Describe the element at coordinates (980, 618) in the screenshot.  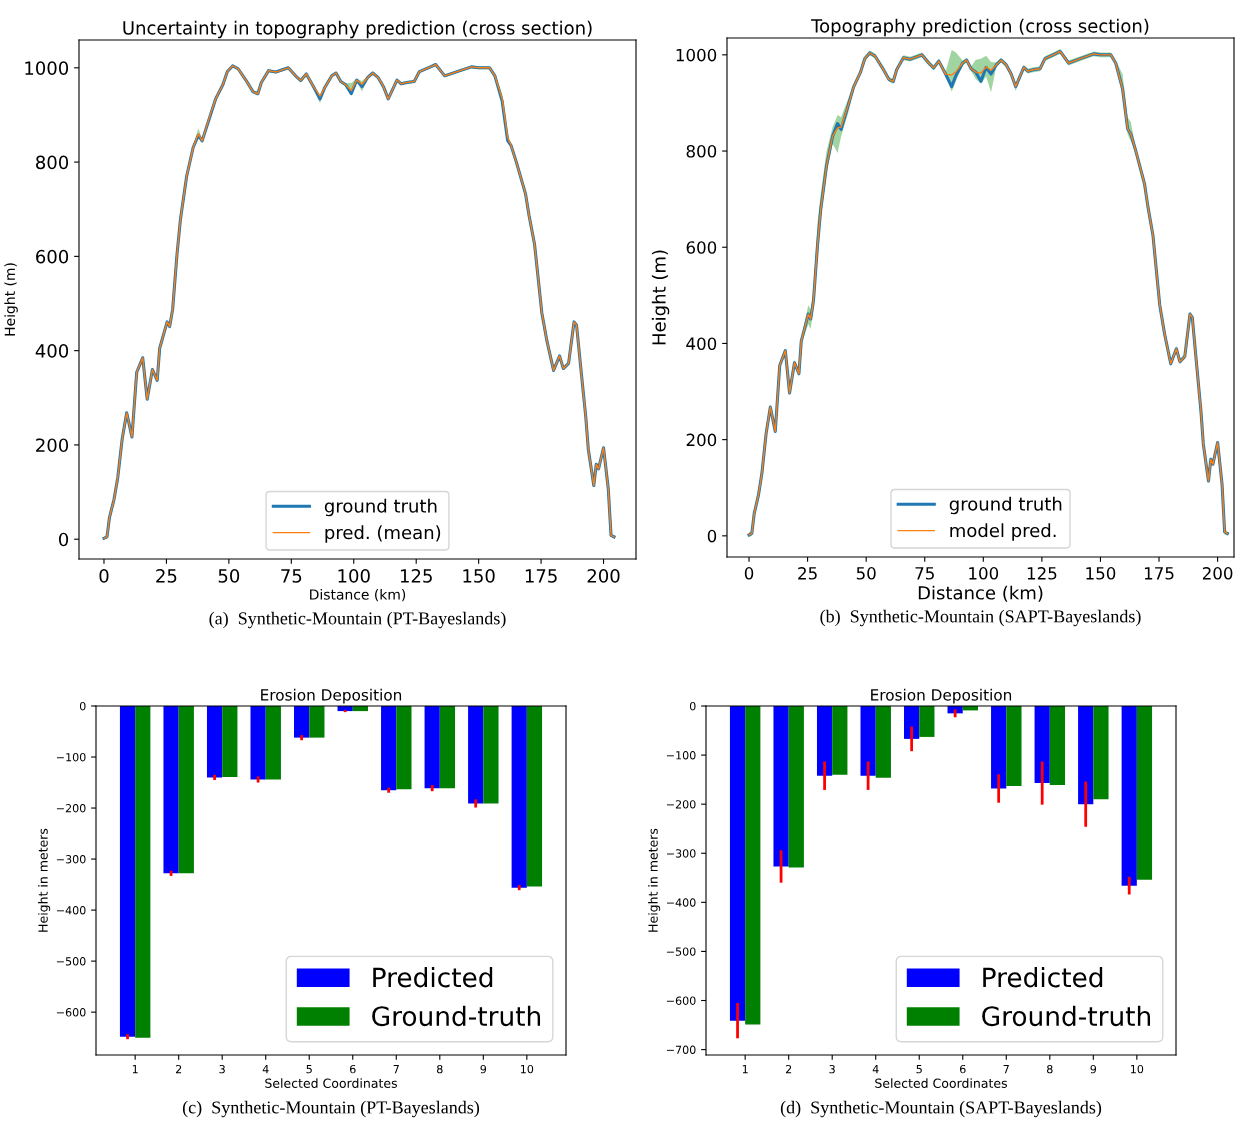
I see `text: (b) Synthetic-Mountain (SAPT-Bayeslands)` at that location.